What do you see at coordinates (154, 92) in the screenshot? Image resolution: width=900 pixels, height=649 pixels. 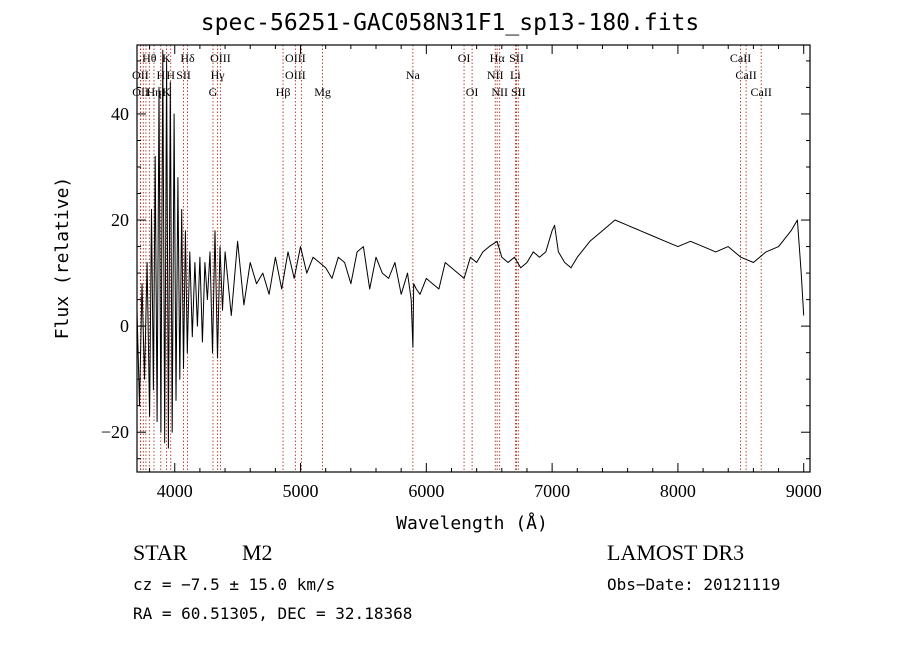 I see `spectral-line-label: Hη` at bounding box center [154, 92].